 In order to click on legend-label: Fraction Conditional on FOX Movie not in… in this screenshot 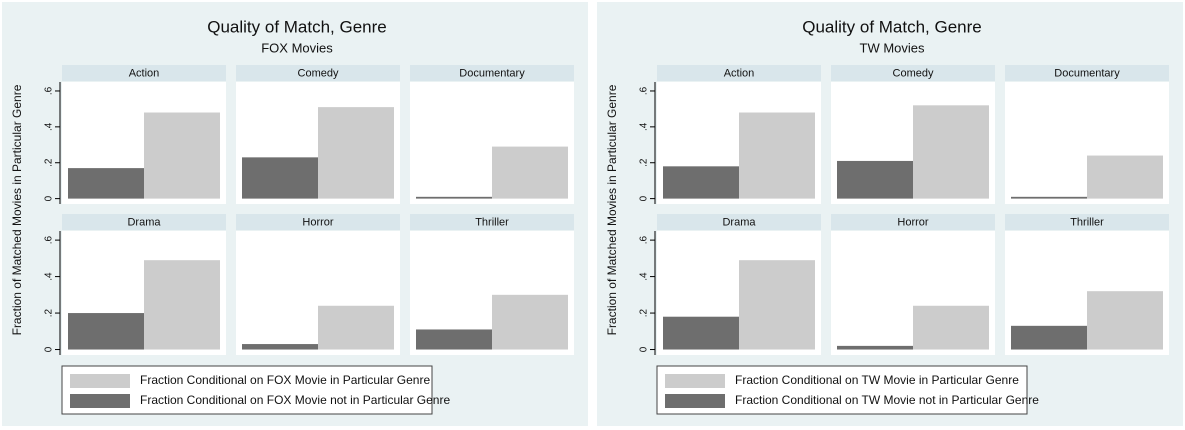, I will do `click(295, 400)`.